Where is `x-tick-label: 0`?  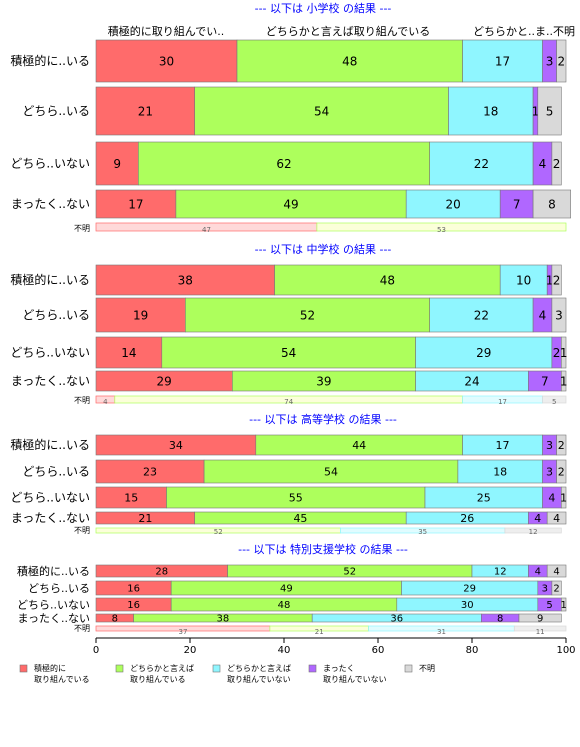 x-tick-label: 0 is located at coordinates (96, 650).